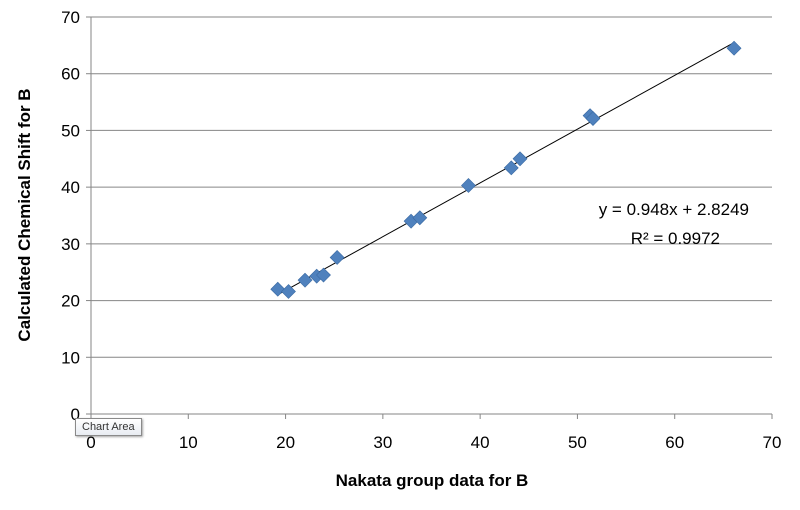 Image resolution: width=800 pixels, height=510 pixels. I want to click on x-tick-label: 40, so click(480, 442).